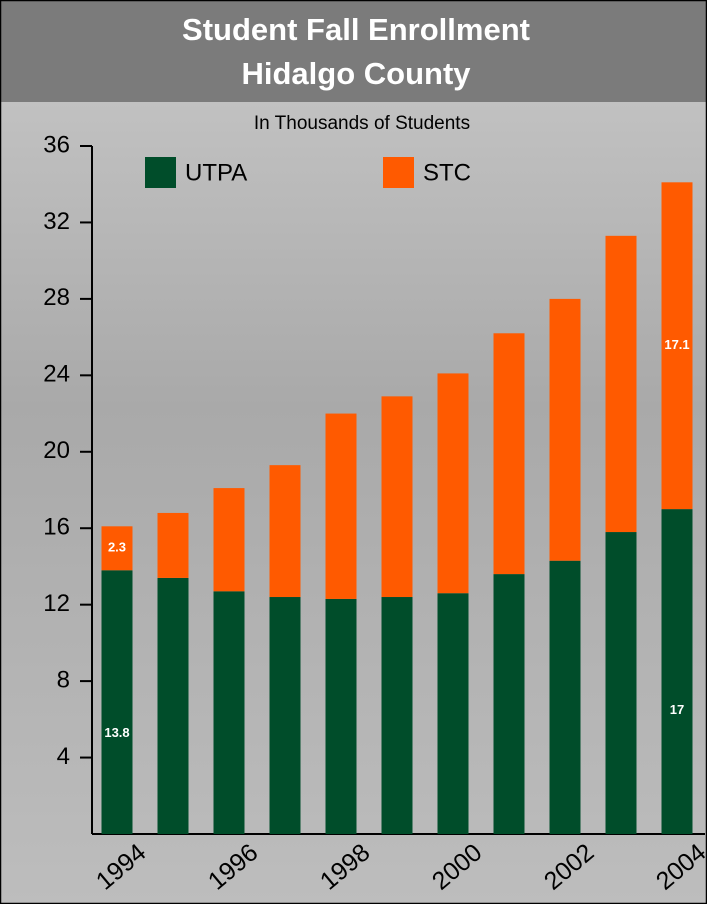 The image size is (707, 904). What do you see at coordinates (56, 527) in the screenshot?
I see `y-tick-label: 16` at bounding box center [56, 527].